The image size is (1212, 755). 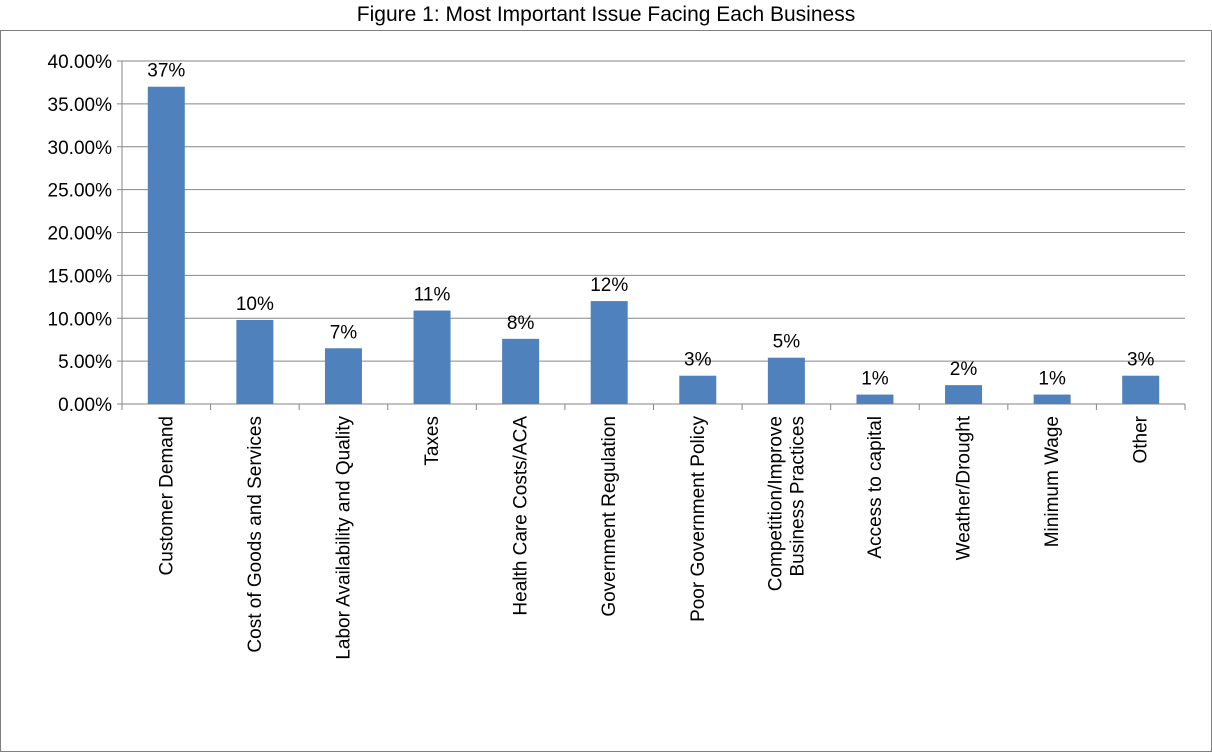 What do you see at coordinates (80, 191) in the screenshot?
I see `y-tick-label: 25.00%` at bounding box center [80, 191].